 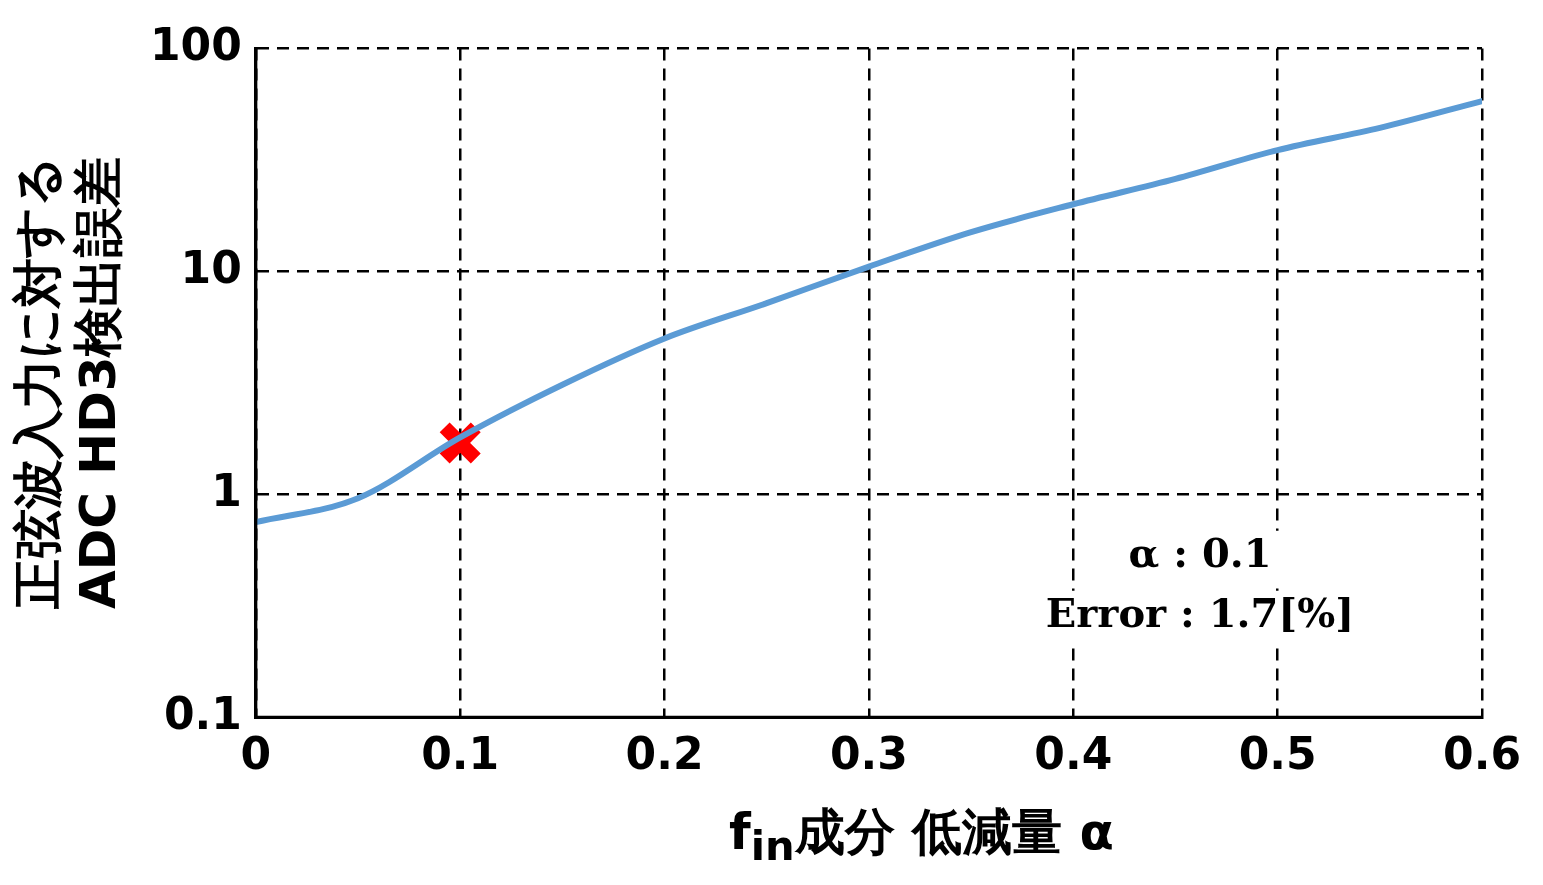 I want to click on y-tick-label: 1, so click(x=226, y=490).